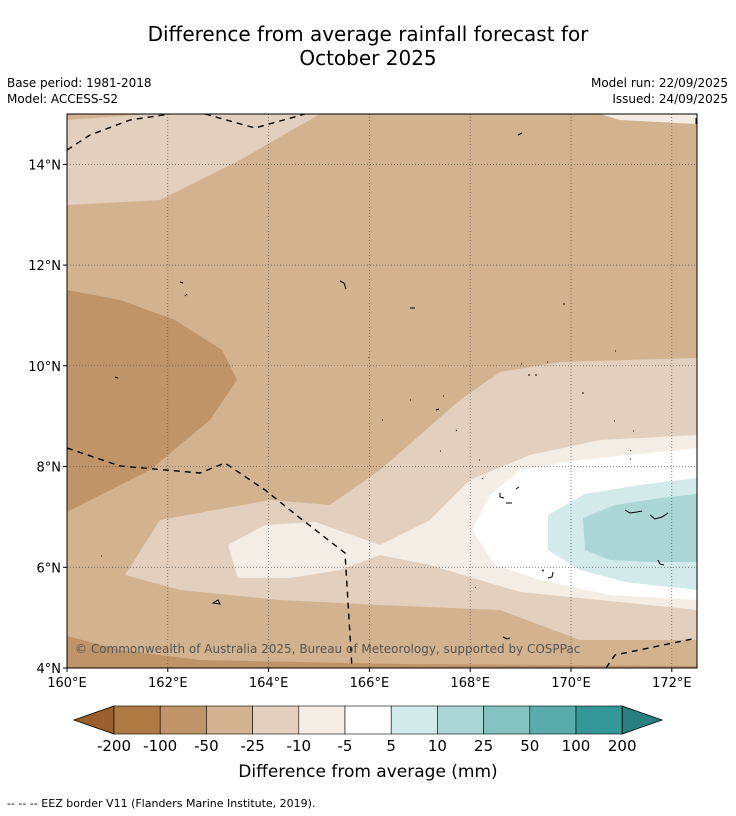  What do you see at coordinates (49, 568) in the screenshot?
I see `y-tick-label: 6°N` at bounding box center [49, 568].